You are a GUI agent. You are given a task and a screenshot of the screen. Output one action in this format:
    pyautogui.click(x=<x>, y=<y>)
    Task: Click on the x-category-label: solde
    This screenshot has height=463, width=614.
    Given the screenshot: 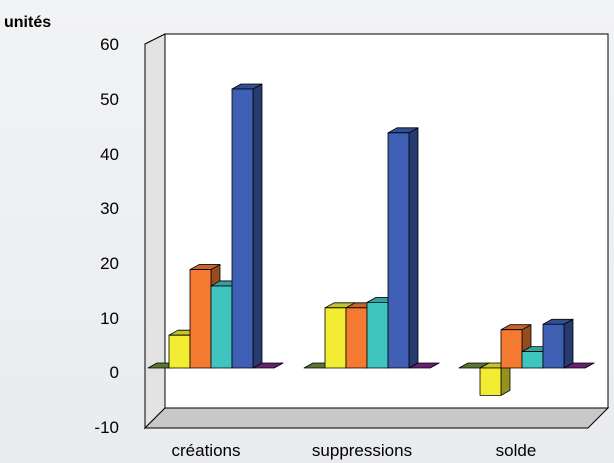 What is the action you would take?
    pyautogui.click(x=516, y=450)
    